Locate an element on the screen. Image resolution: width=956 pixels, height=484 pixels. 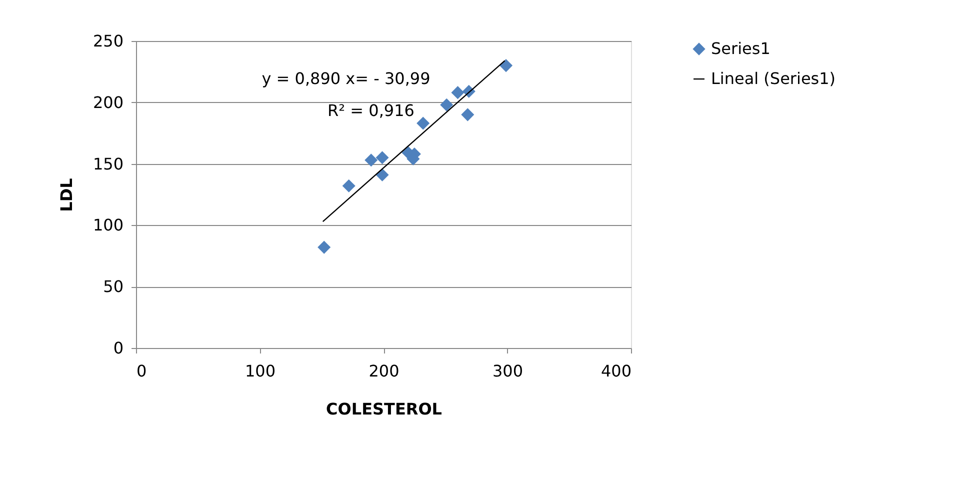
x-tick-label: 300 is located at coordinates (508, 371).